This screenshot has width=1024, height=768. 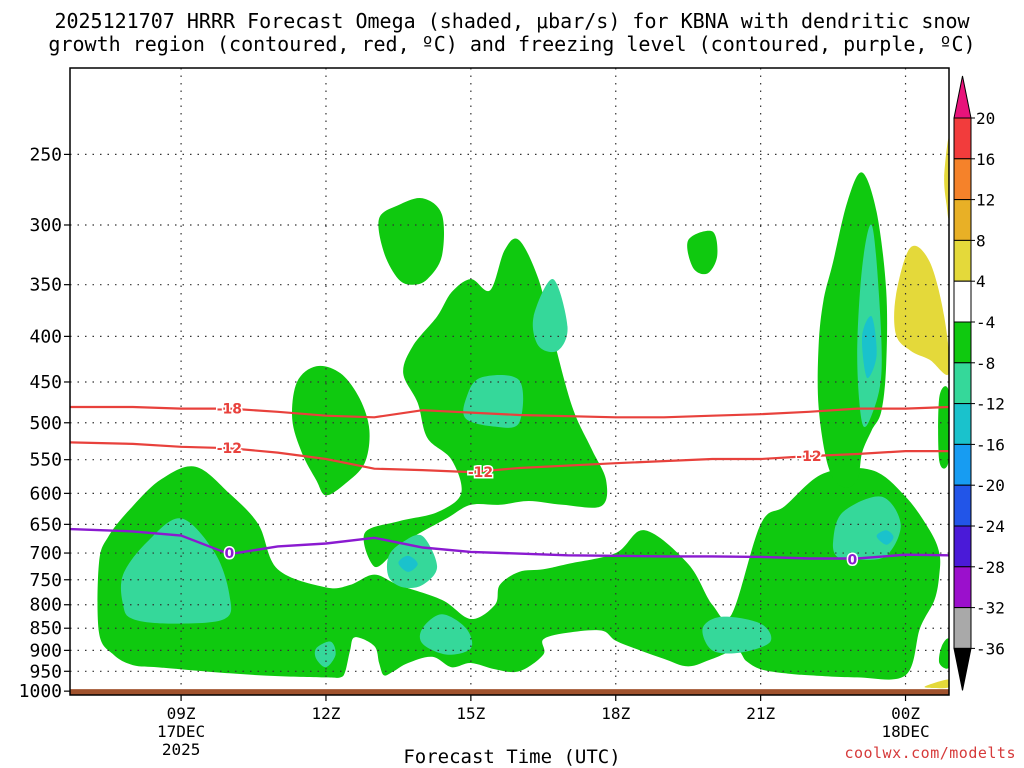 I want to click on omega-region--12-17, so click(x=408, y=563).